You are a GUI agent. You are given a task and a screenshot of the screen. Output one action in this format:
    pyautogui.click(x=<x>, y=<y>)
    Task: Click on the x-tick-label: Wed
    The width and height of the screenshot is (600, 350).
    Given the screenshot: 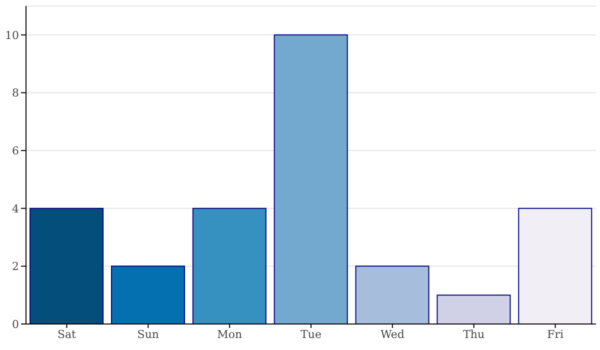 What is the action you would take?
    pyautogui.click(x=392, y=334)
    